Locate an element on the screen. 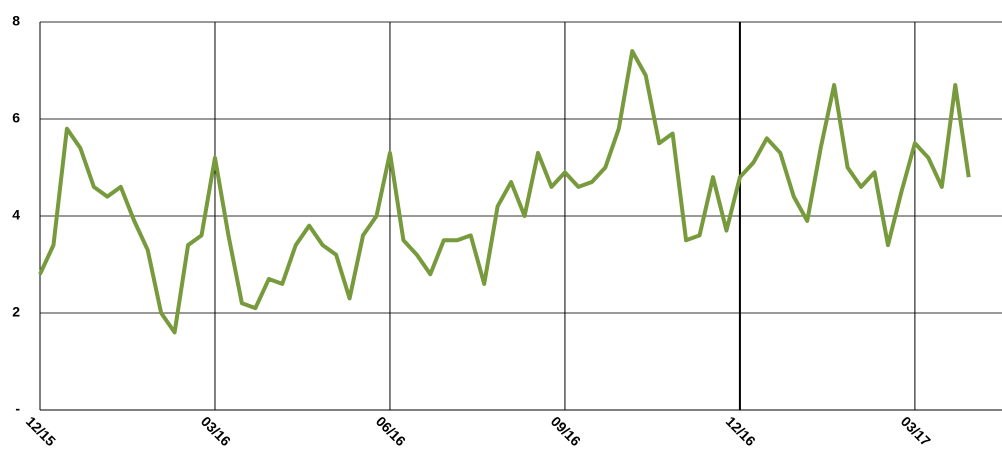  x-tick-label: 12/15 is located at coordinates (41, 431).